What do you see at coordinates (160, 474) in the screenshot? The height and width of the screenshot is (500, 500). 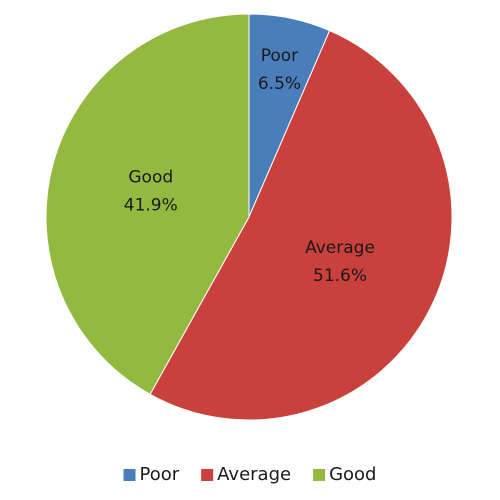 I see `legend-label: Poor` at bounding box center [160, 474].